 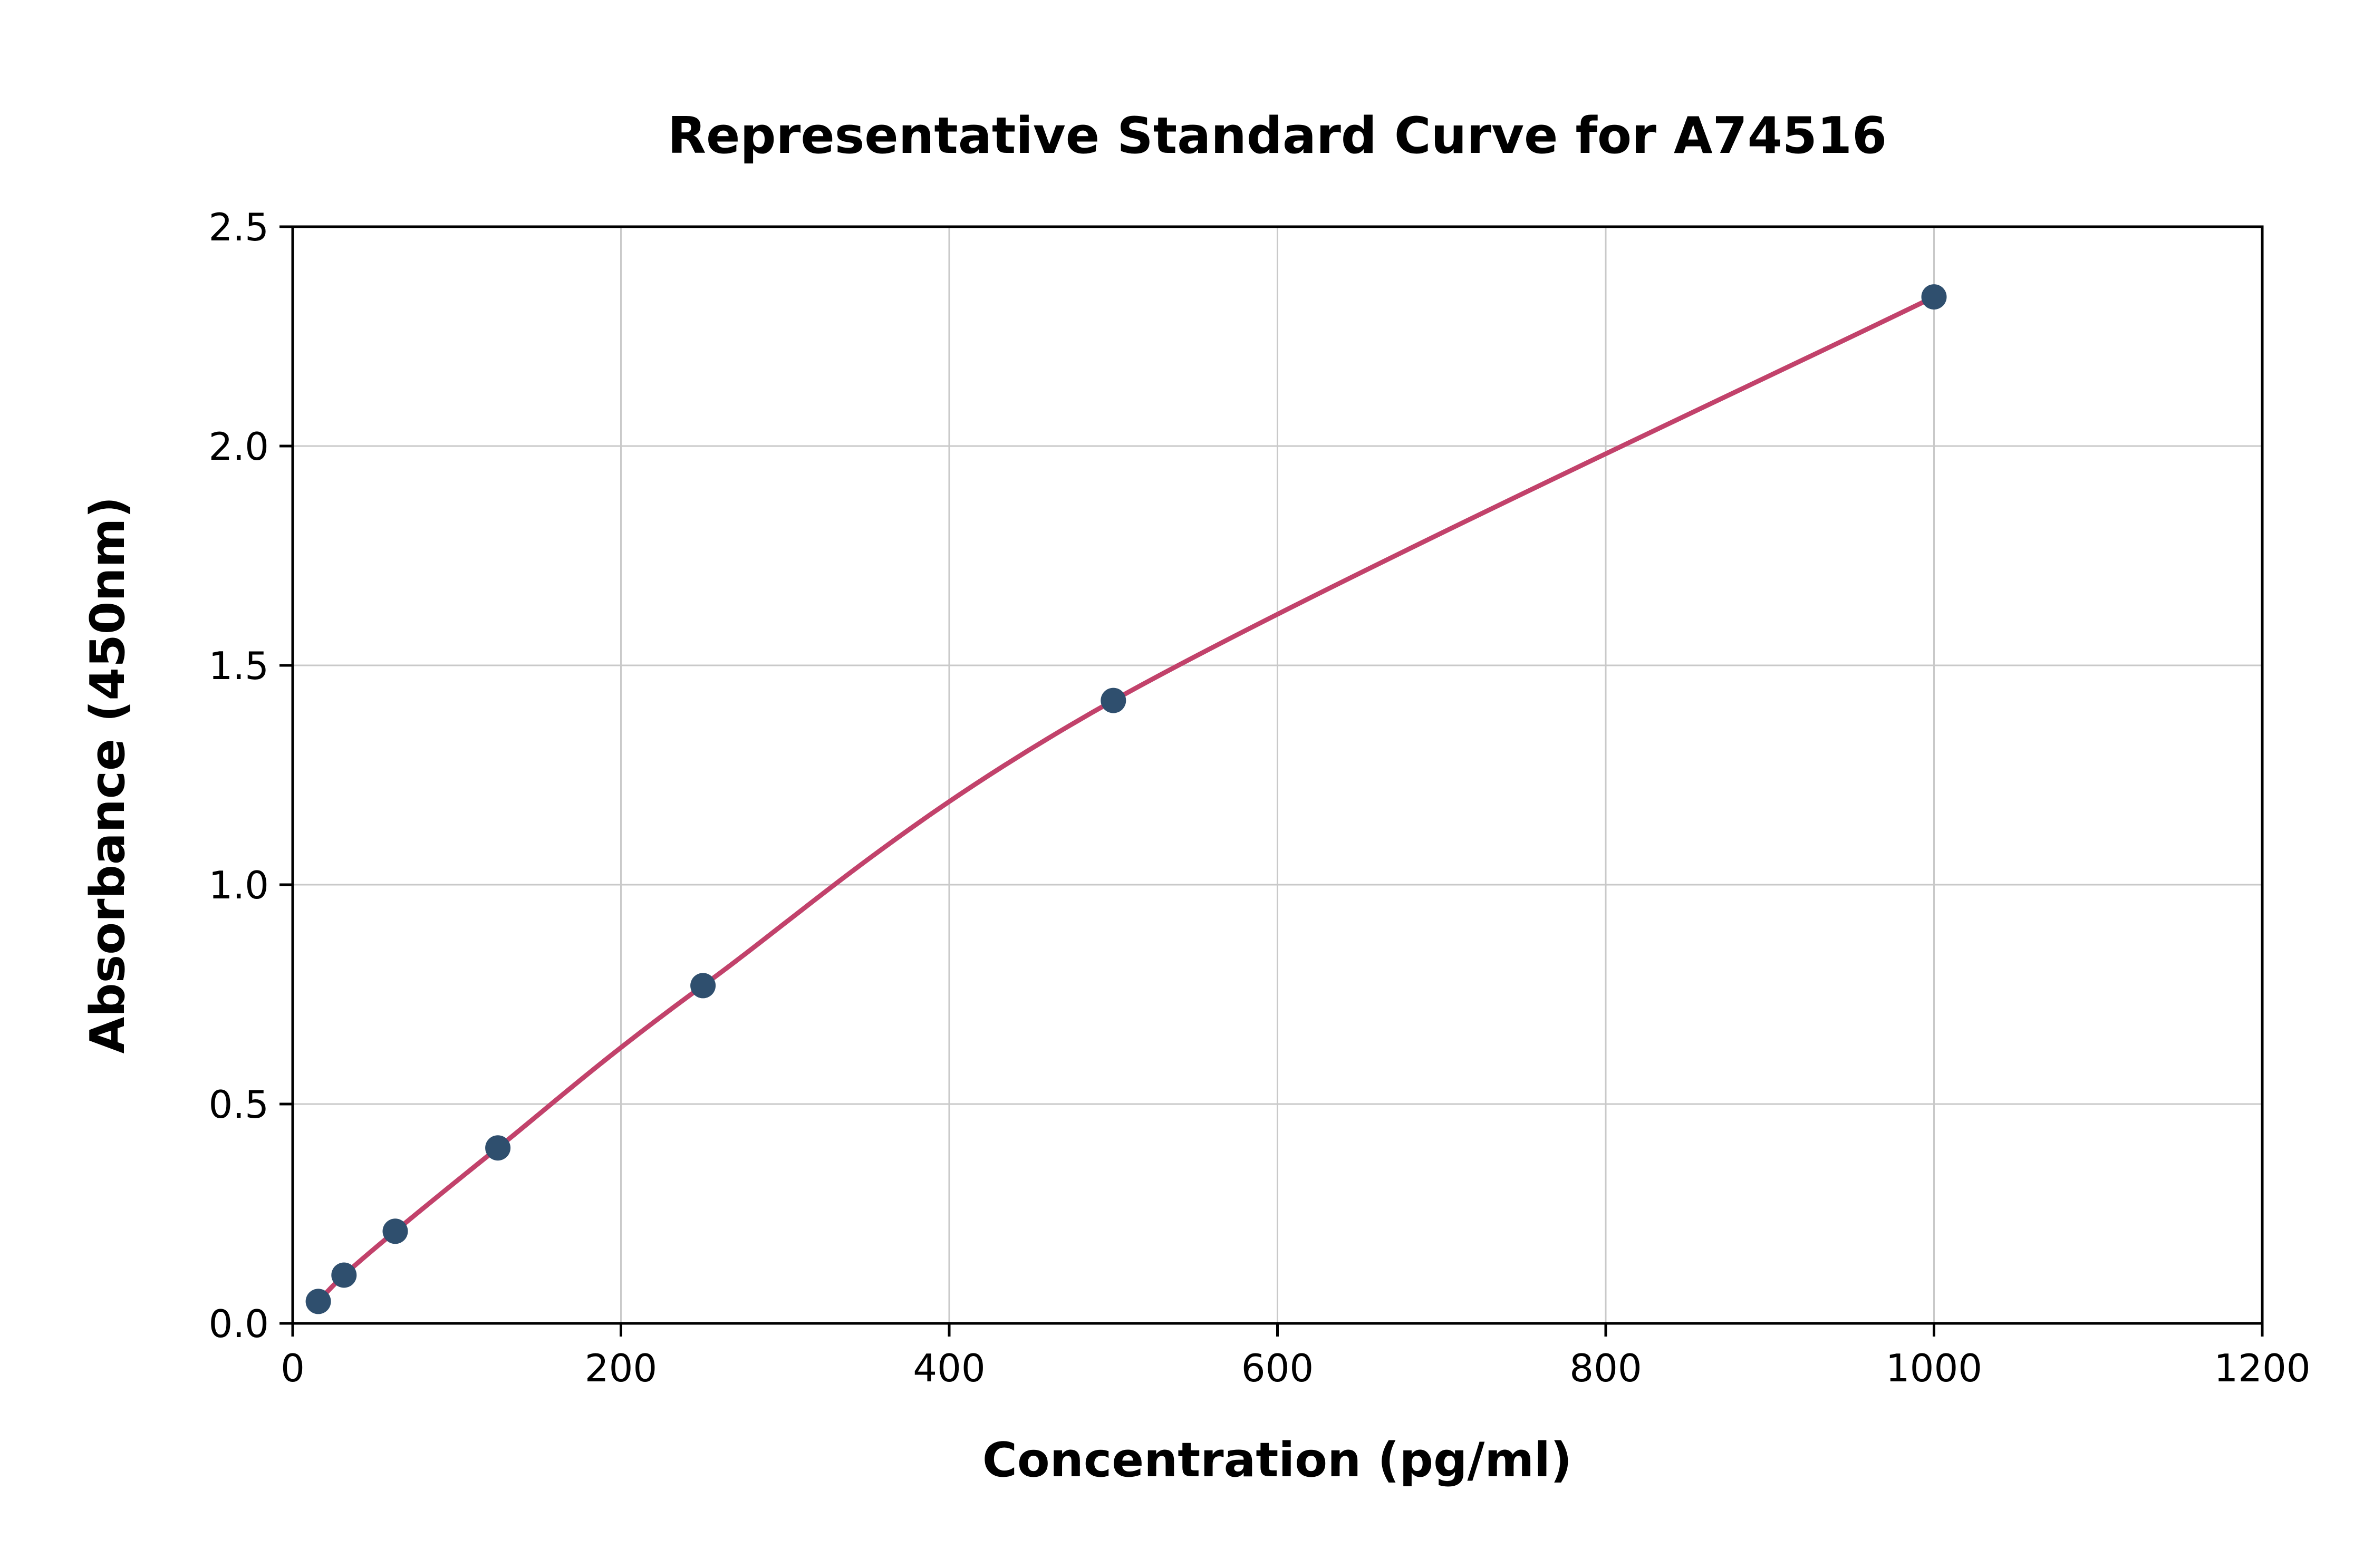 I want to click on x-tick-label: 600, so click(x=1277, y=1368).